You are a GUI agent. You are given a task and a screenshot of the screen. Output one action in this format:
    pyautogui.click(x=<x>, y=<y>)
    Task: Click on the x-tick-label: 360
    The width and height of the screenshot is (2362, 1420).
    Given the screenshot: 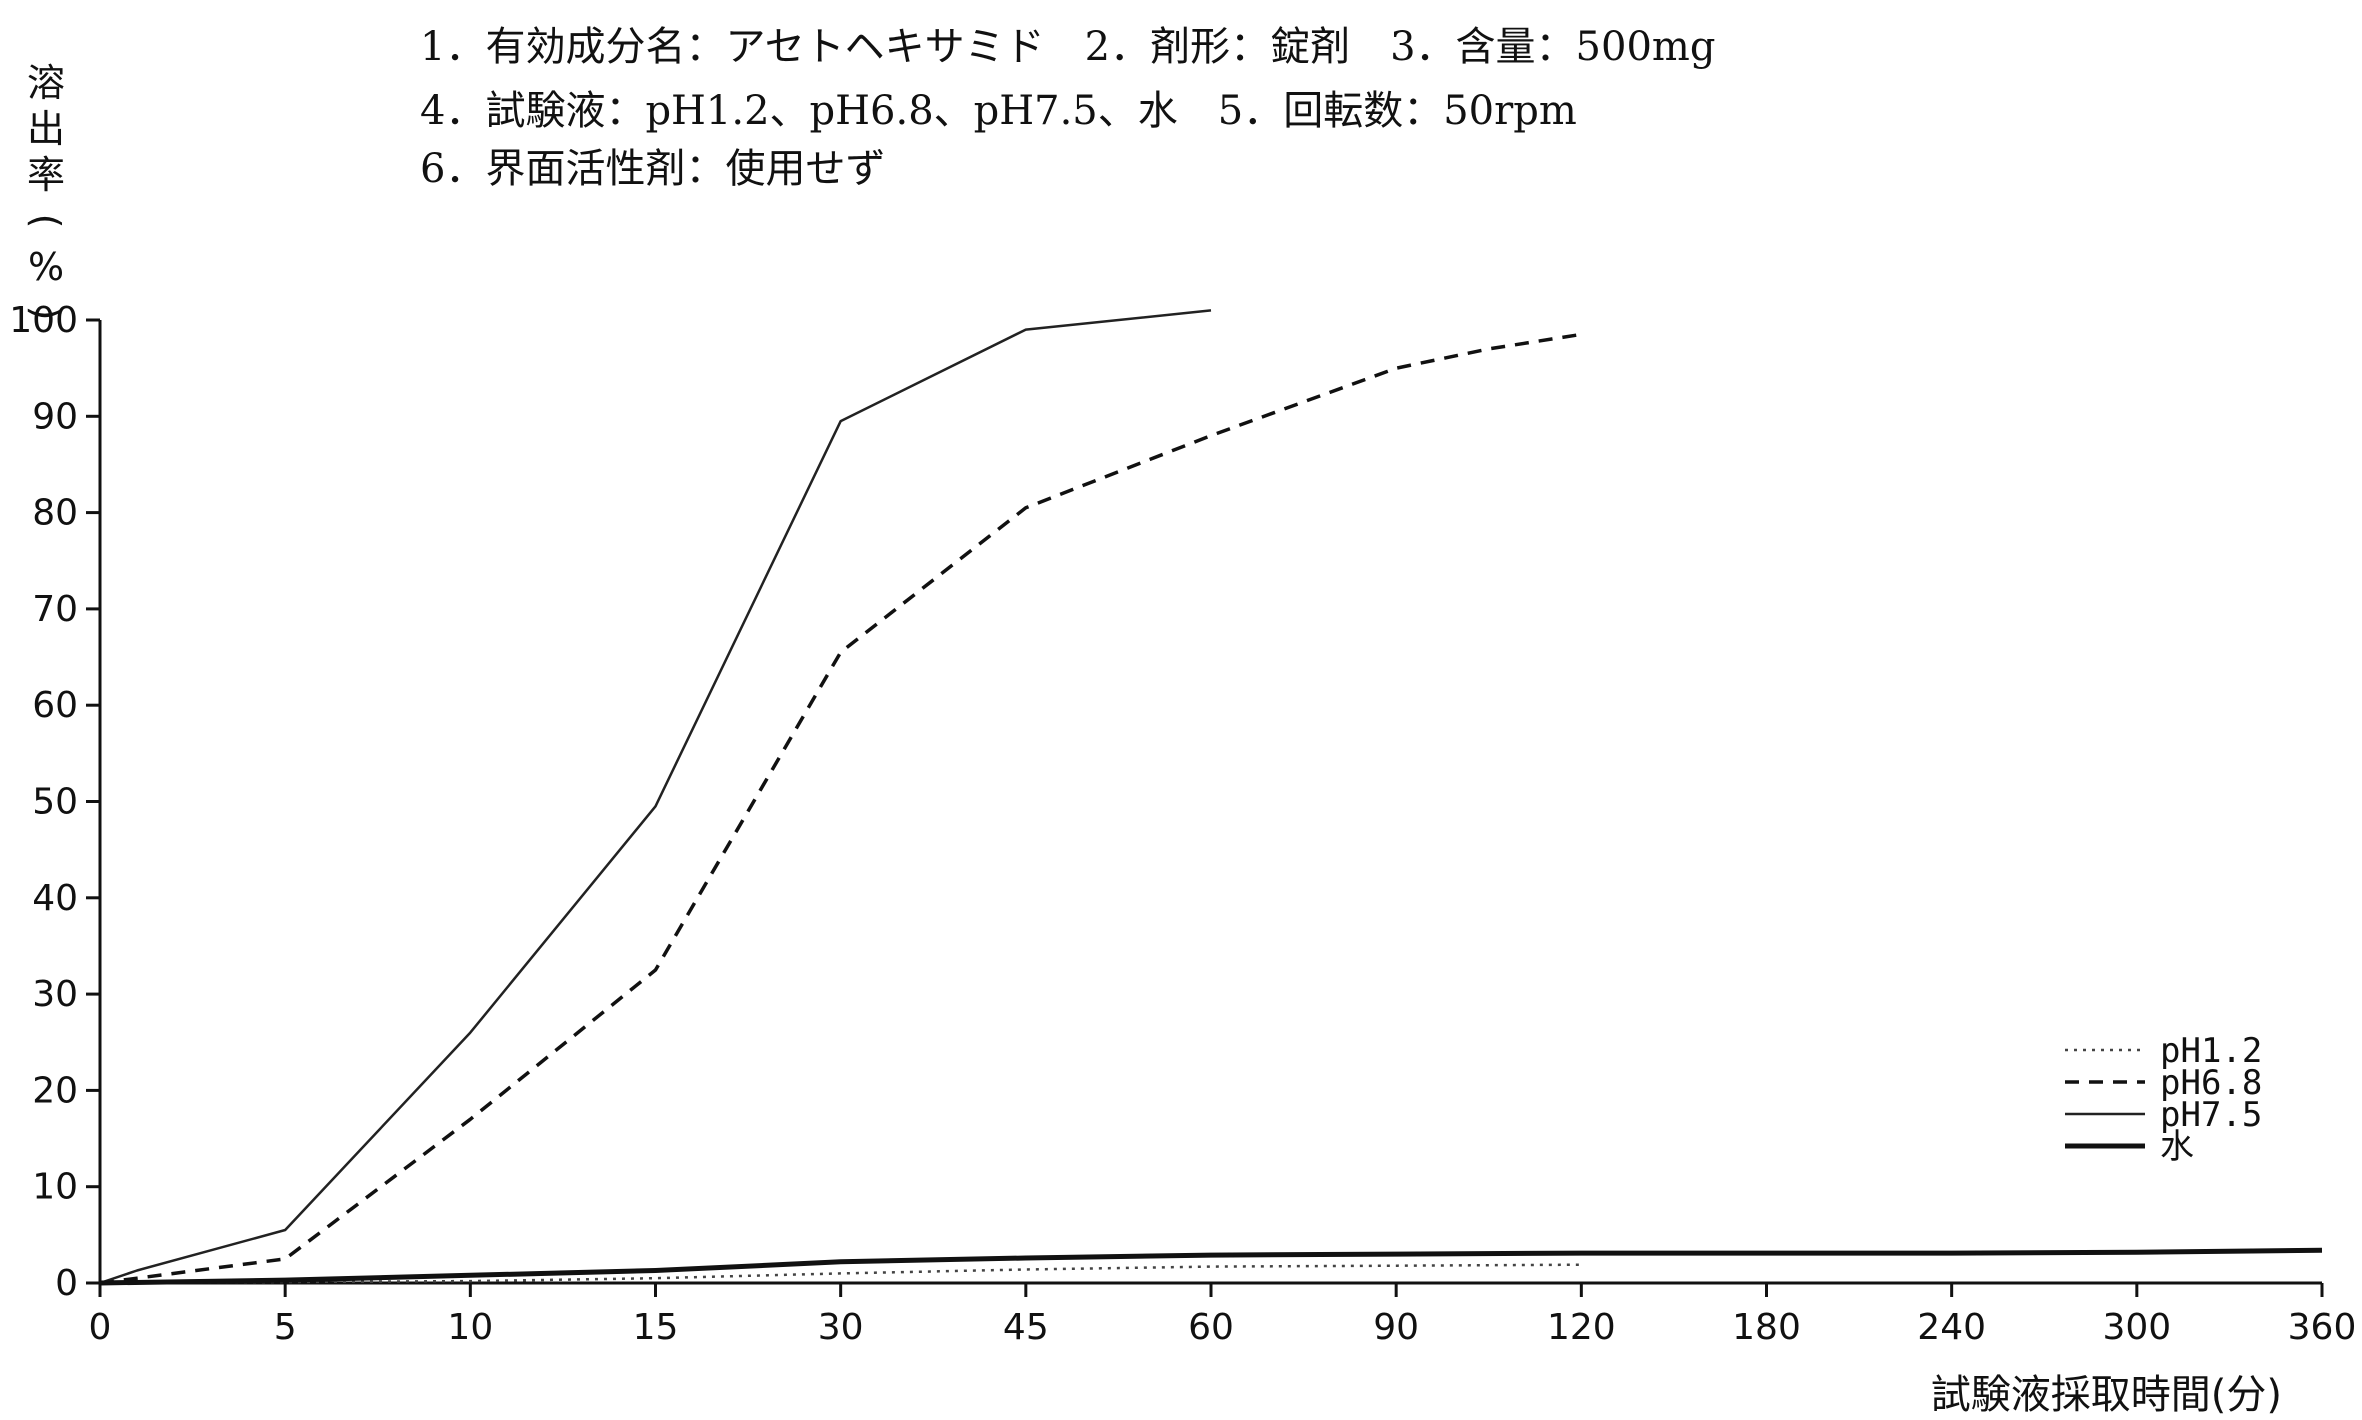 What is the action you would take?
    pyautogui.click(x=2322, y=1327)
    